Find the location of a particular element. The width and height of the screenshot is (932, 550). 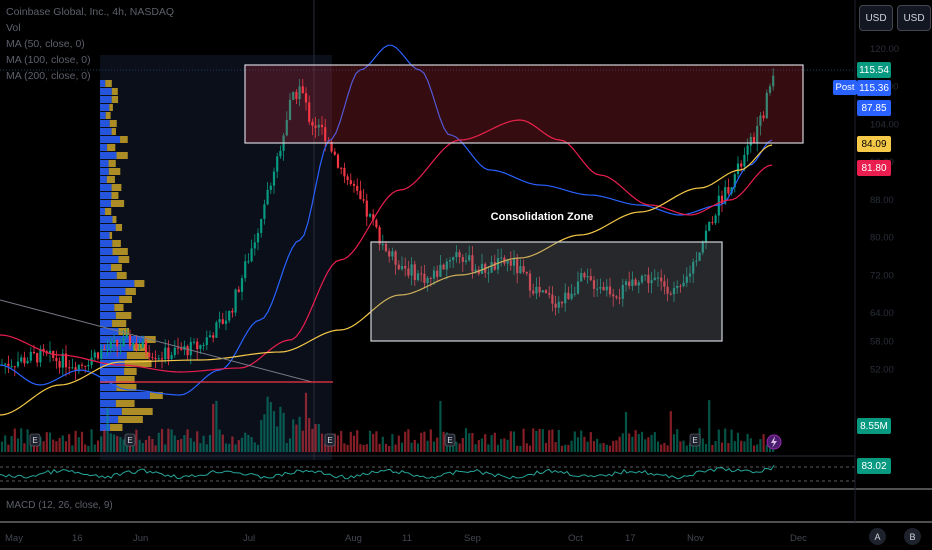

x-axis-label: 11 is located at coordinates (407, 538).